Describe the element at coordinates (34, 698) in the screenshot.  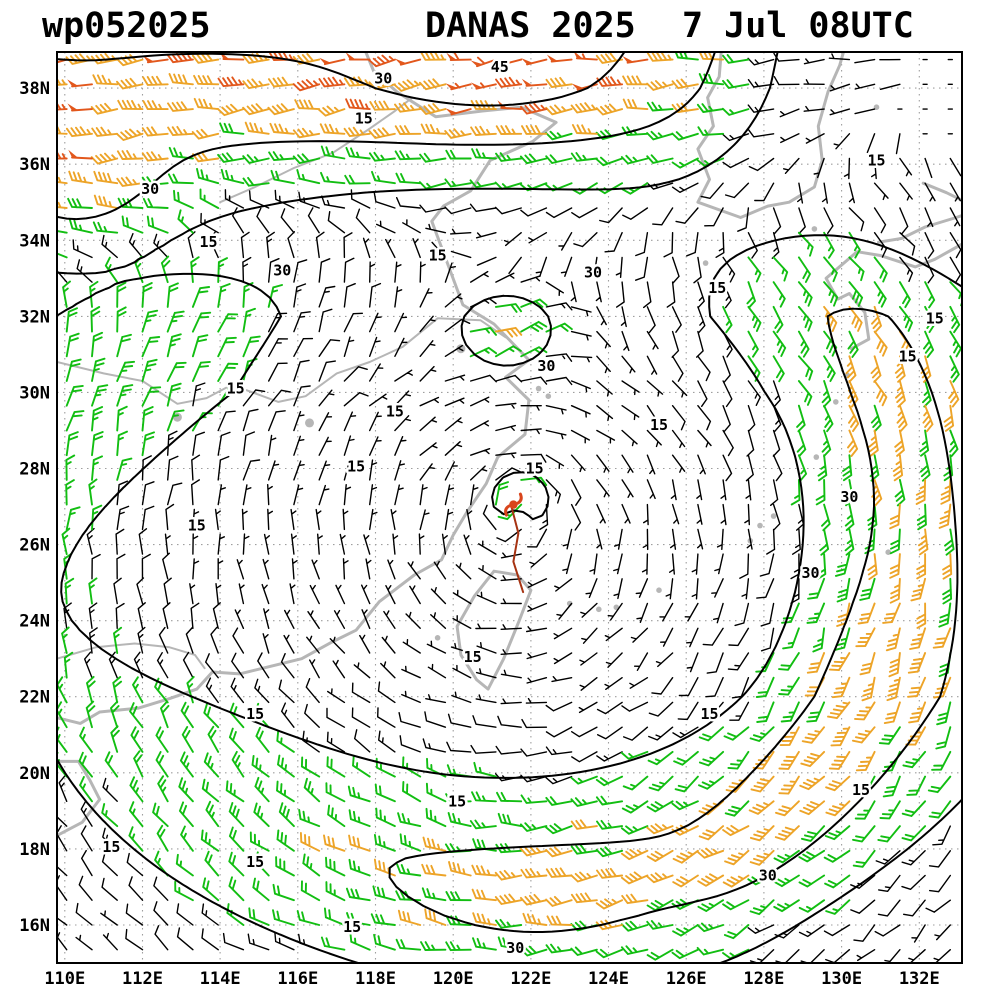
I see `lat-axis-label: 22N` at that location.